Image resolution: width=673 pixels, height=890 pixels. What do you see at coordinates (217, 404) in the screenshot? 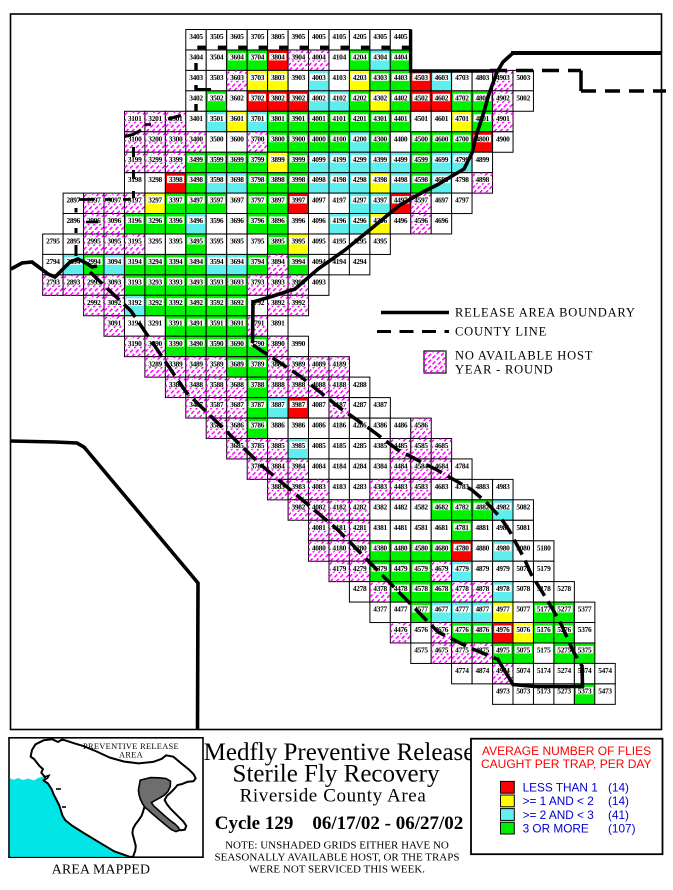
I see `svg-text: 3587` at bounding box center [217, 404].